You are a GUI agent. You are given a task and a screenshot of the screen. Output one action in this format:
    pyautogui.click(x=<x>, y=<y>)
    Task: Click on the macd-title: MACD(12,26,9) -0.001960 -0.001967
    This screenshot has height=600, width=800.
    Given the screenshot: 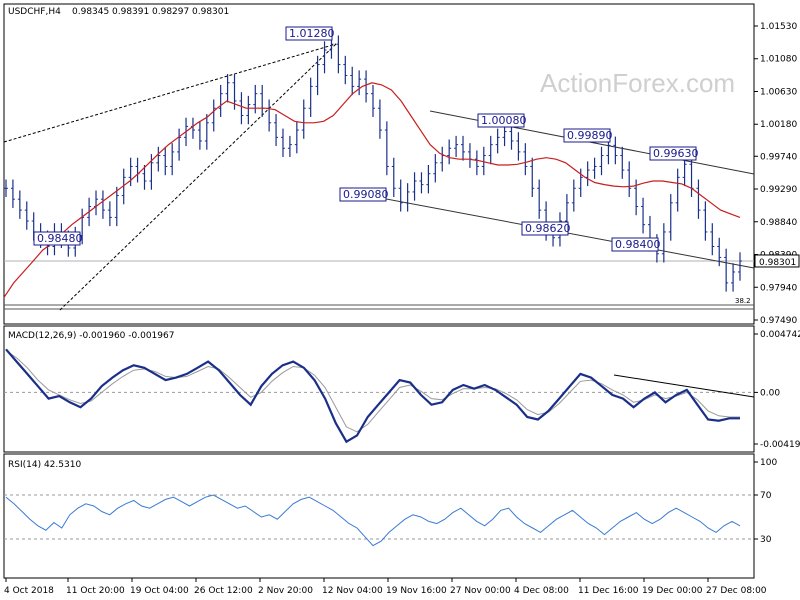 What is the action you would take?
    pyautogui.click(x=91, y=336)
    